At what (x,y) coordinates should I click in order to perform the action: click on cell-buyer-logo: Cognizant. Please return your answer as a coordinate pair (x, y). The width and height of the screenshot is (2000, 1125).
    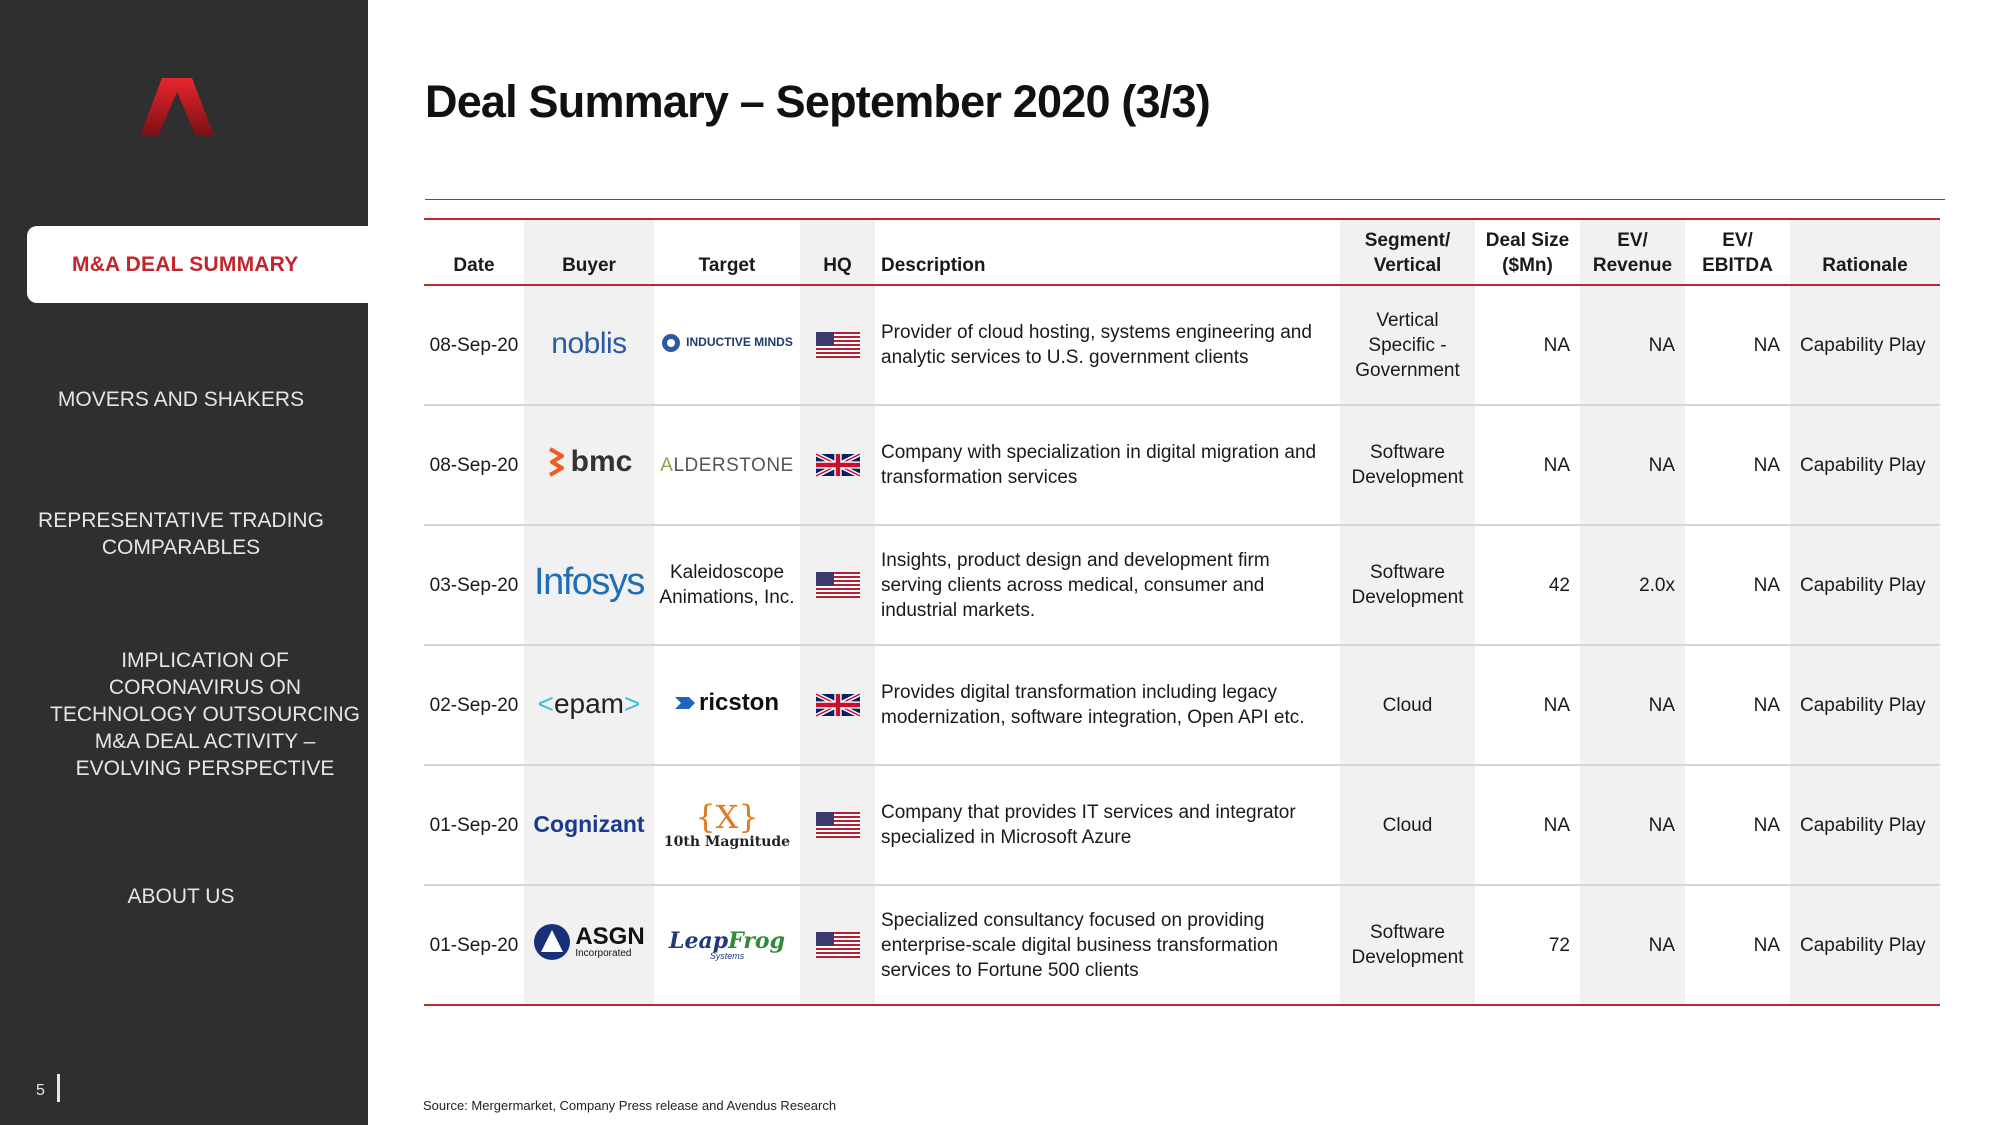
    Looking at the image, I should click on (589, 825).